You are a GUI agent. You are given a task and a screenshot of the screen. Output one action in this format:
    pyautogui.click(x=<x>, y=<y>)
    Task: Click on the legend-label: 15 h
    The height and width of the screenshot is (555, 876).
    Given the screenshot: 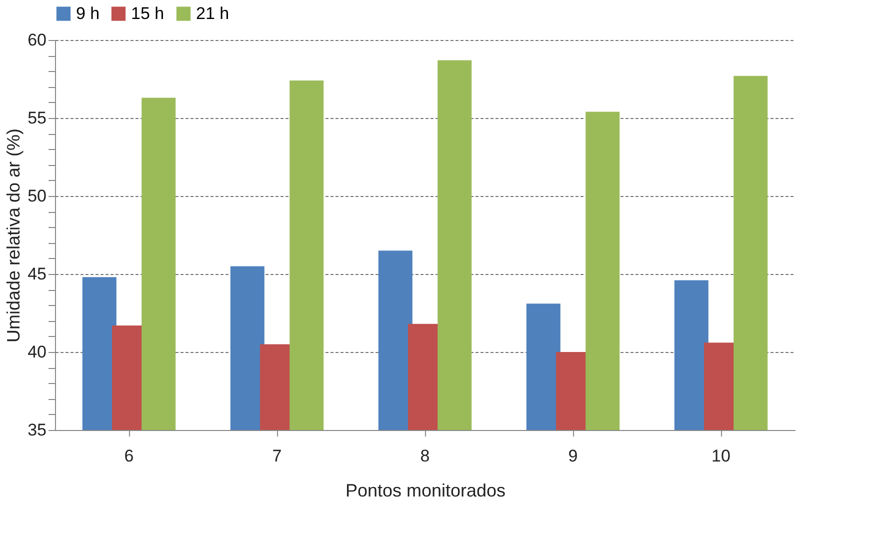 What is the action you would take?
    pyautogui.click(x=147, y=13)
    